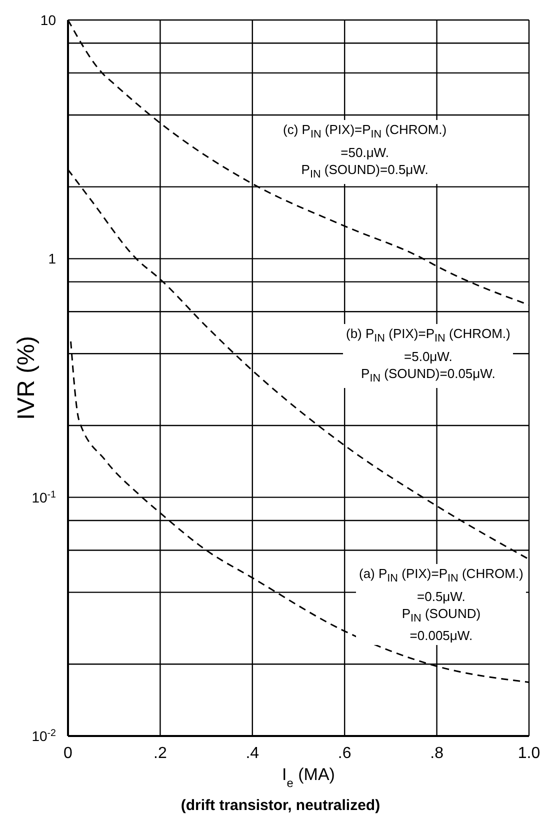  Describe the element at coordinates (428, 355) in the screenshot. I see `text: (b) P$_{IN}$ (PIX)=P$_{IN}$ (CHROM.) =5.0μW. P$_{IN}$ (SOUND)=0.05μW.` at that location.